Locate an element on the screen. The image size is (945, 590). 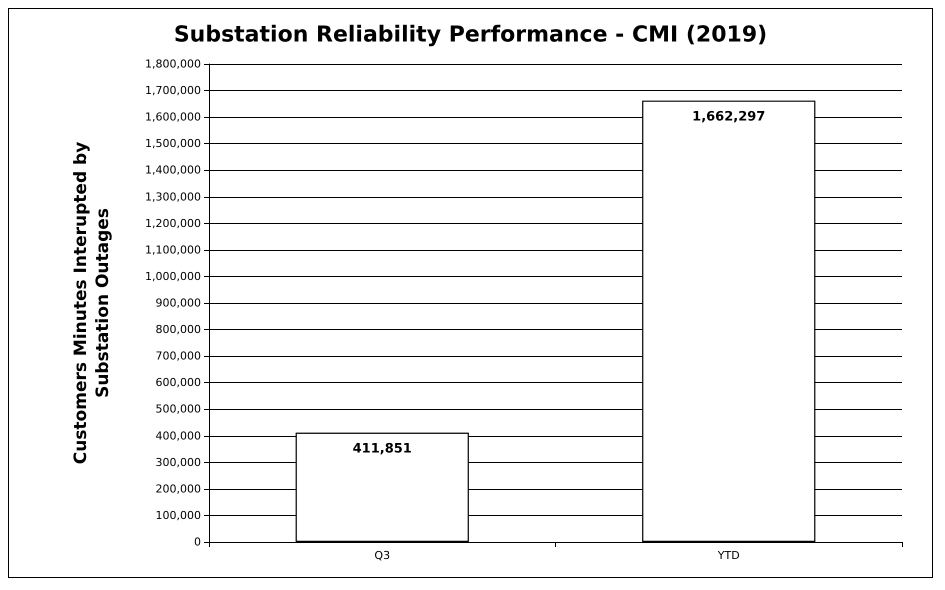
y-tick-label: 900,000 is located at coordinates (178, 303).